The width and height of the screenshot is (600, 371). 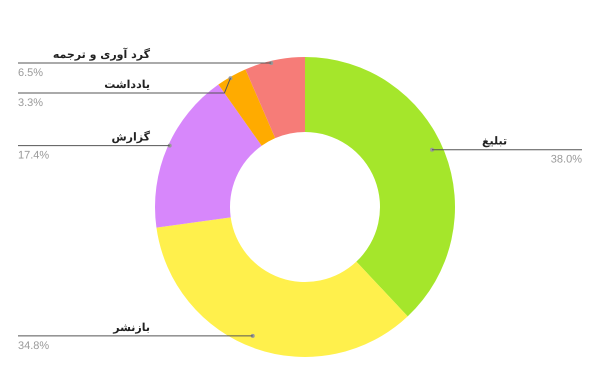 I want to click on slice-label: گزارش, so click(x=131, y=137).